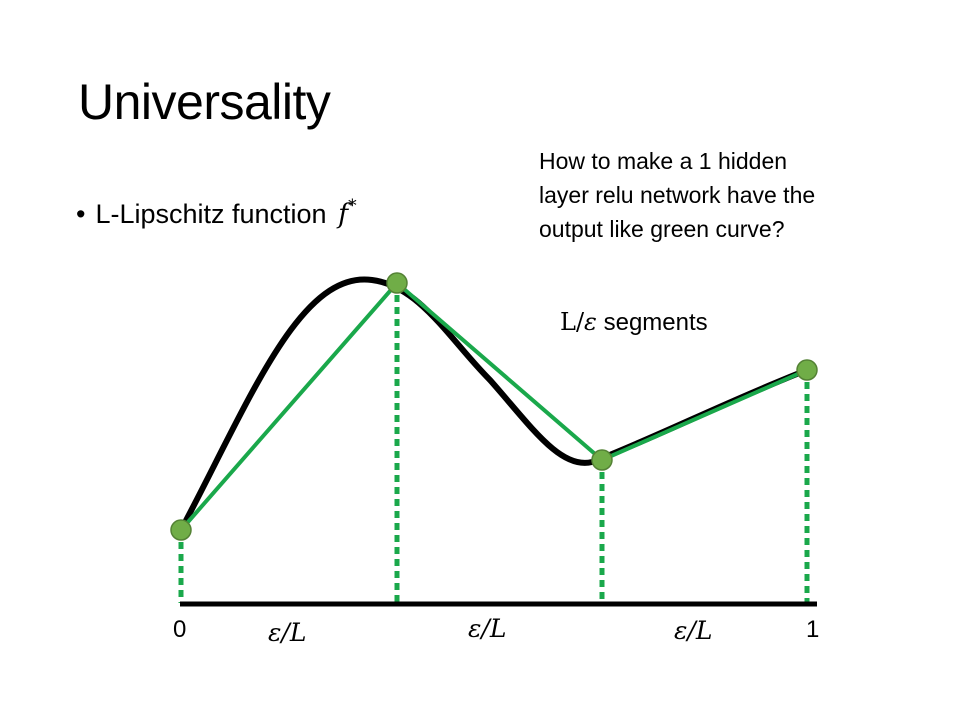 The height and width of the screenshot is (720, 960). What do you see at coordinates (180, 629) in the screenshot?
I see `axis-start-label: 0` at bounding box center [180, 629].